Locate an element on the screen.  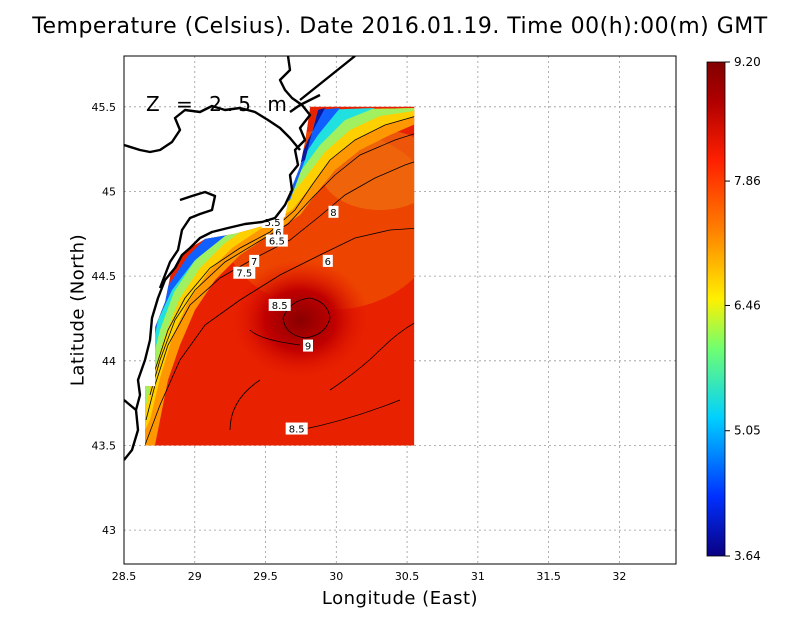
x-axis-label: Longitude (East) is located at coordinates (400, 598).